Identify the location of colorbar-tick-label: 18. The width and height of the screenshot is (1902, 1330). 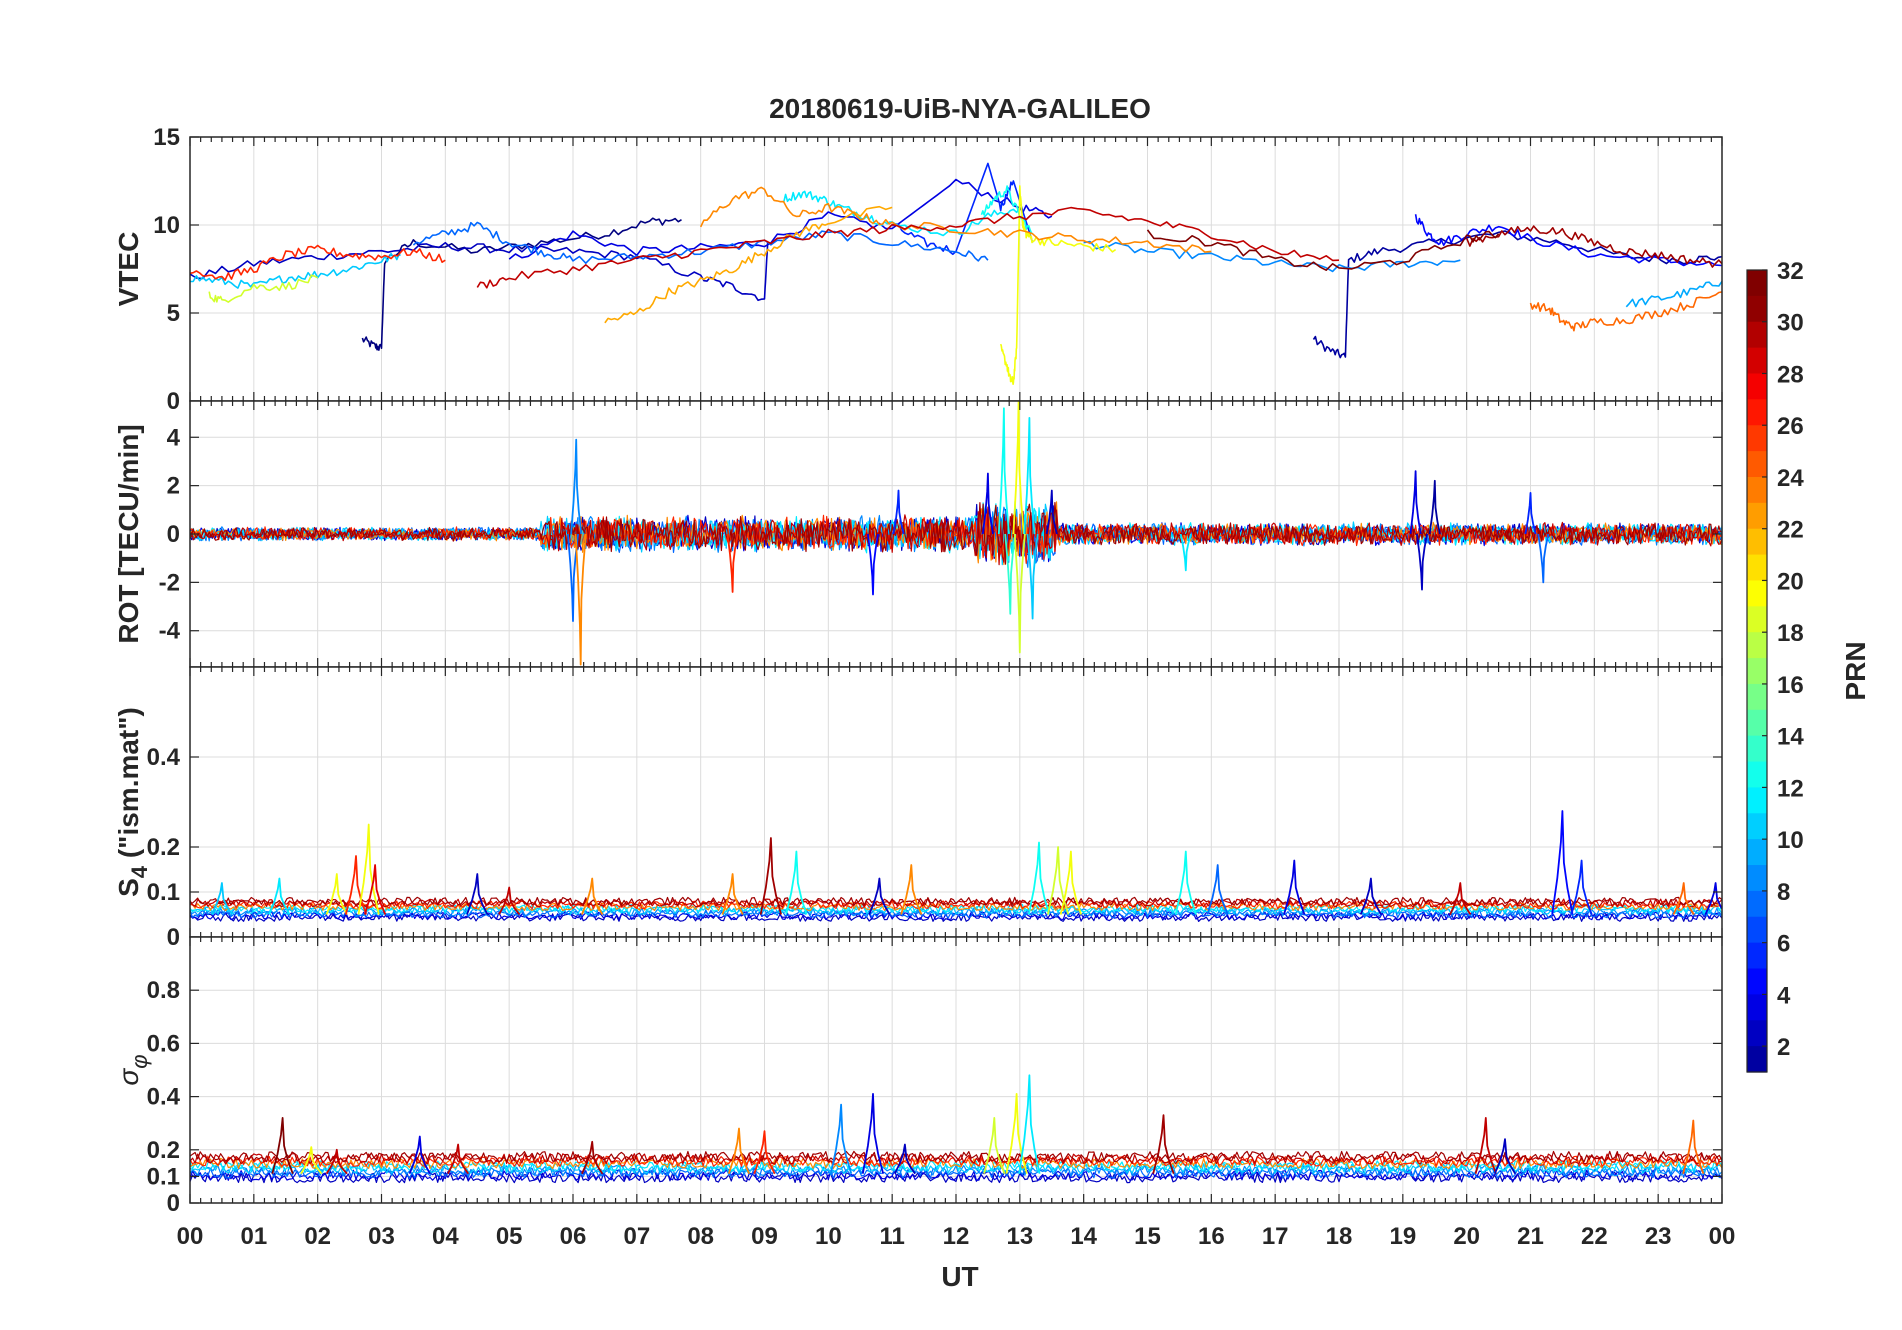
(1790, 633).